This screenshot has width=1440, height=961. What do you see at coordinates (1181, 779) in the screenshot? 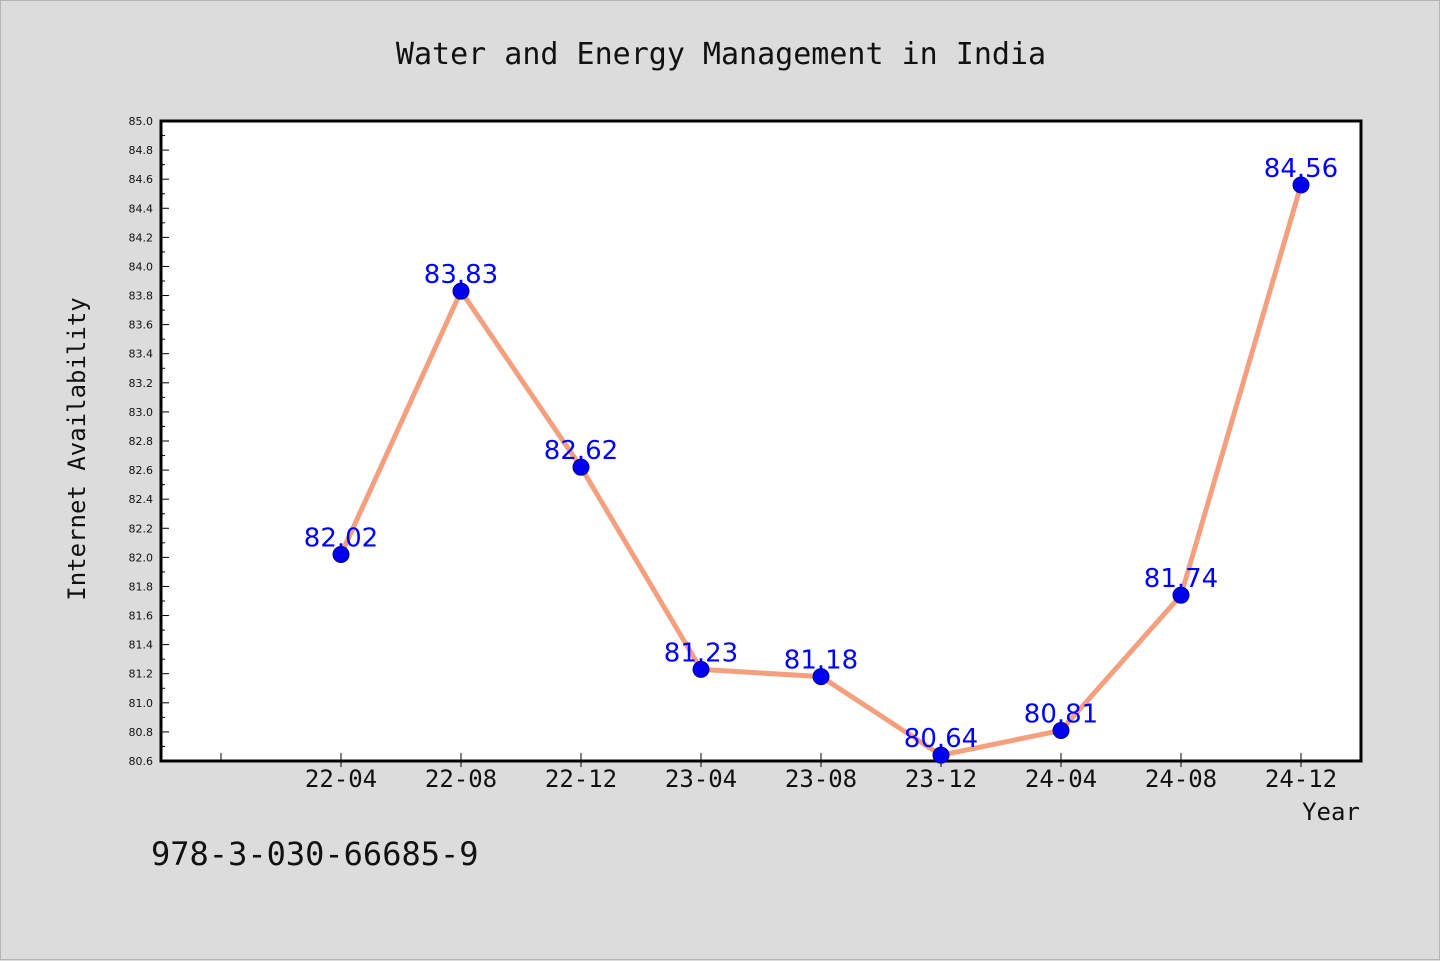
I see `x-tick-label: 24-08` at bounding box center [1181, 779].